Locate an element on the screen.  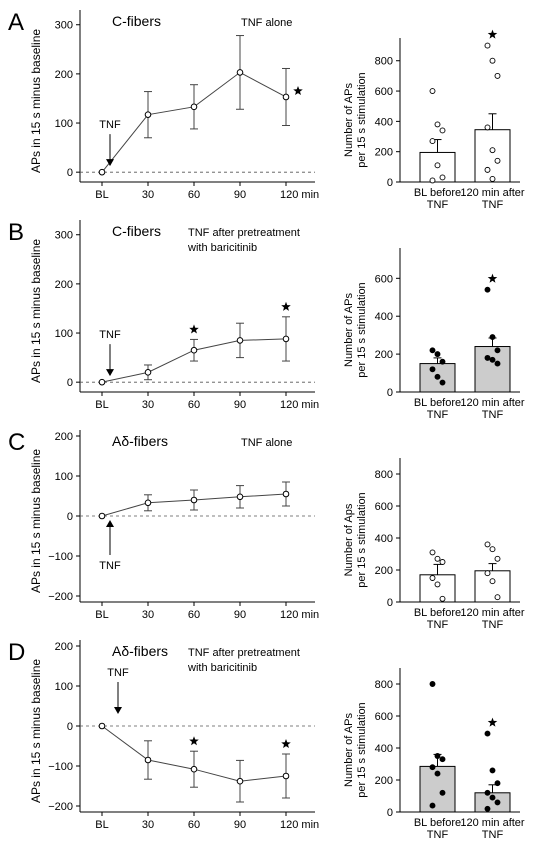
panel-letter: A is located at coordinates (16, 22).